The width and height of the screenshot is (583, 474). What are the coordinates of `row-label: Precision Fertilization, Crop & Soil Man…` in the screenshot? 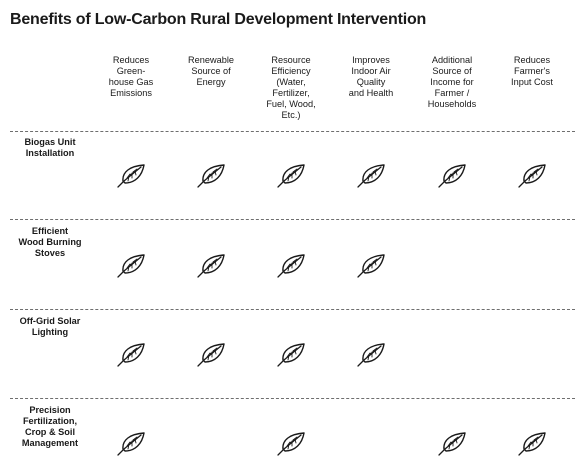 It's located at (50, 426).